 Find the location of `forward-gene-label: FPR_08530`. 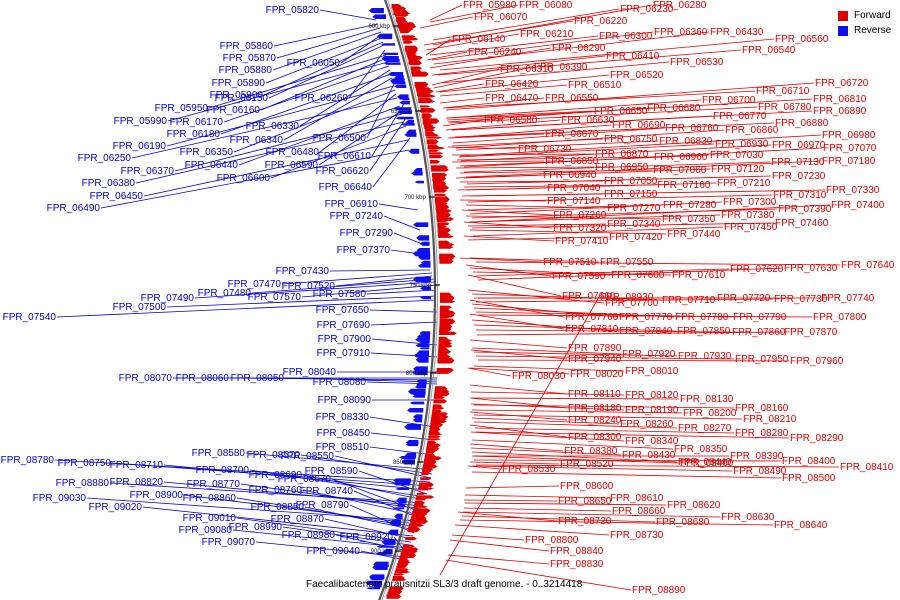

forward-gene-label: FPR_08530 is located at coordinates (529, 469).